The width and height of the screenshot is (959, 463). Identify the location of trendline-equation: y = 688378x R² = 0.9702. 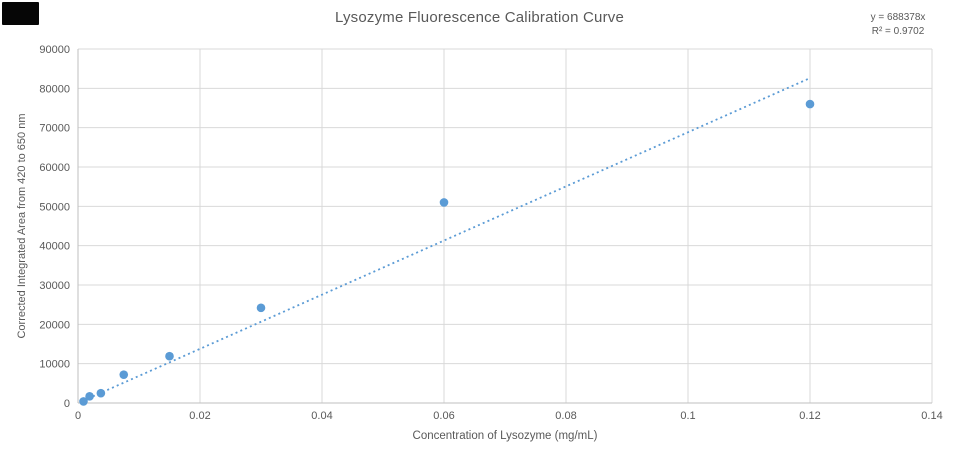
(898, 25).